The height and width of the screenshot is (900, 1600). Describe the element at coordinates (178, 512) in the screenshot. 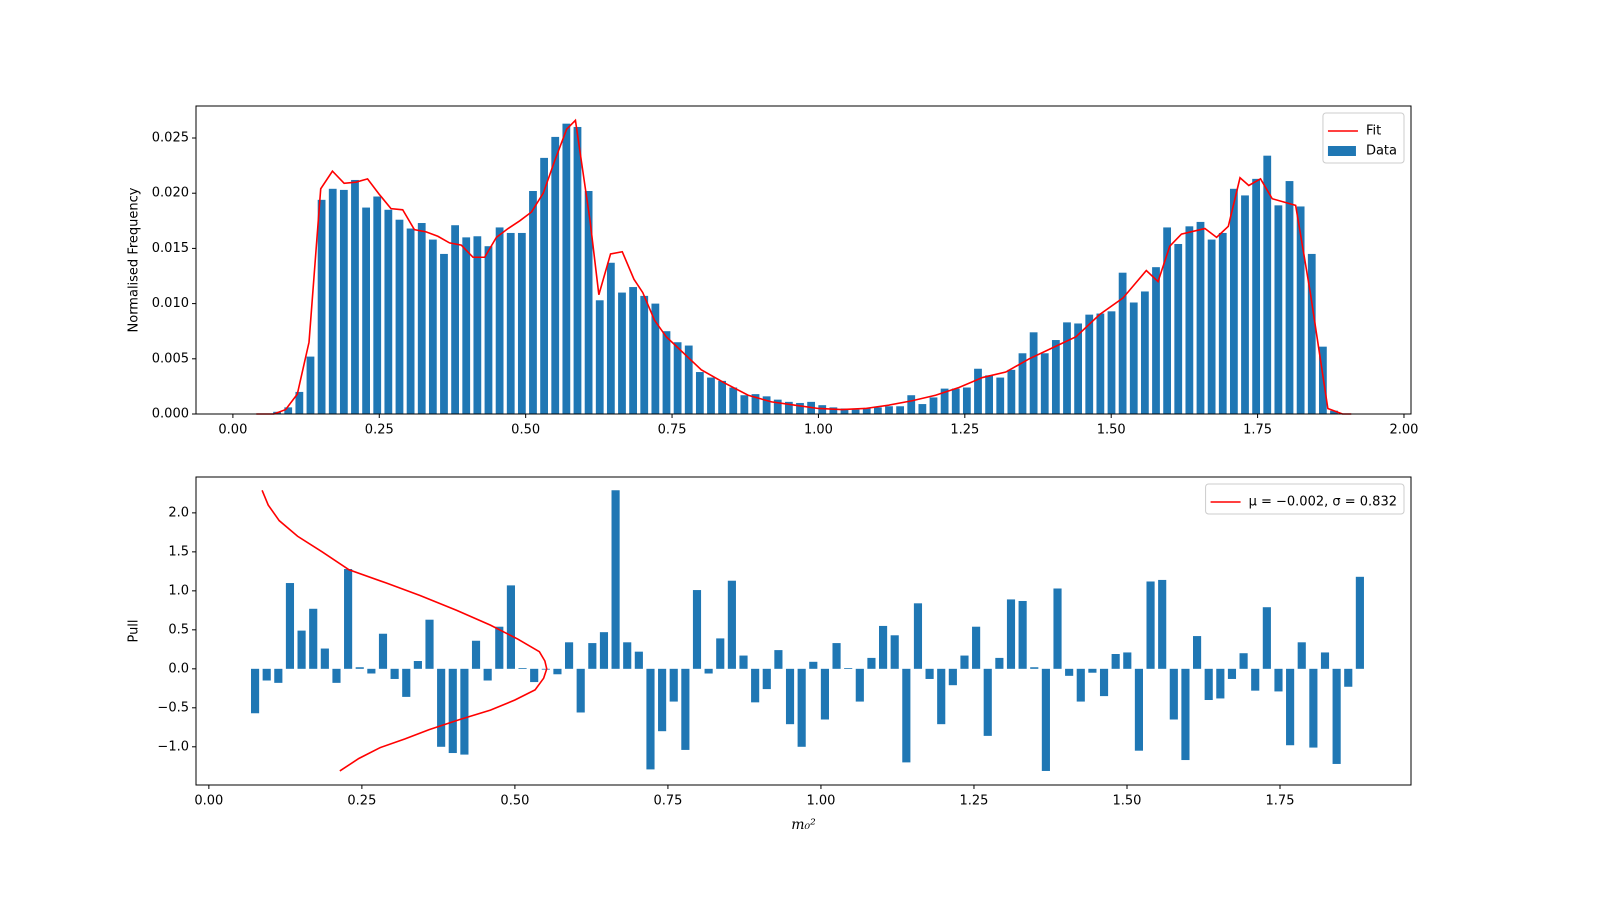

I see `y-tick-label: 2.0` at that location.